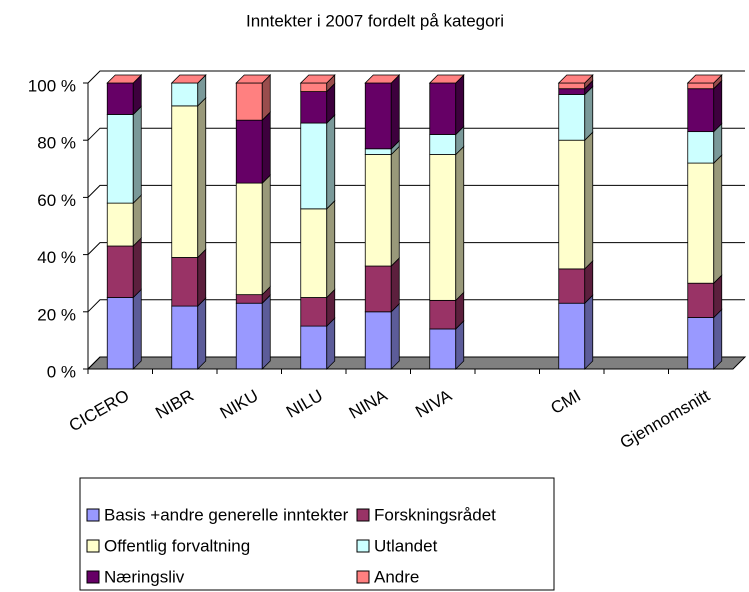  What do you see at coordinates (177, 545) in the screenshot?
I see `legend-label: Offentlig forvaltning` at bounding box center [177, 545].